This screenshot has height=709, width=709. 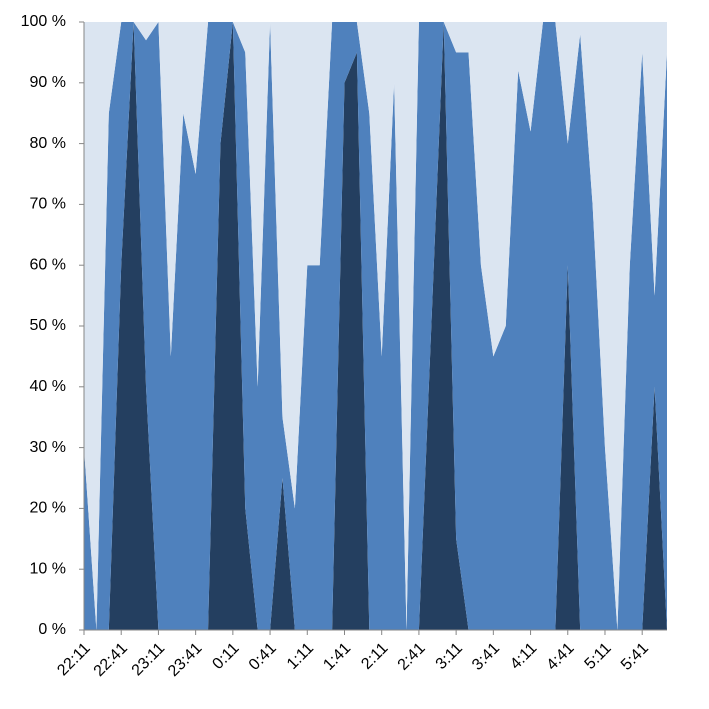 I want to click on x-tick-label: 5:41, so click(x=635, y=657).